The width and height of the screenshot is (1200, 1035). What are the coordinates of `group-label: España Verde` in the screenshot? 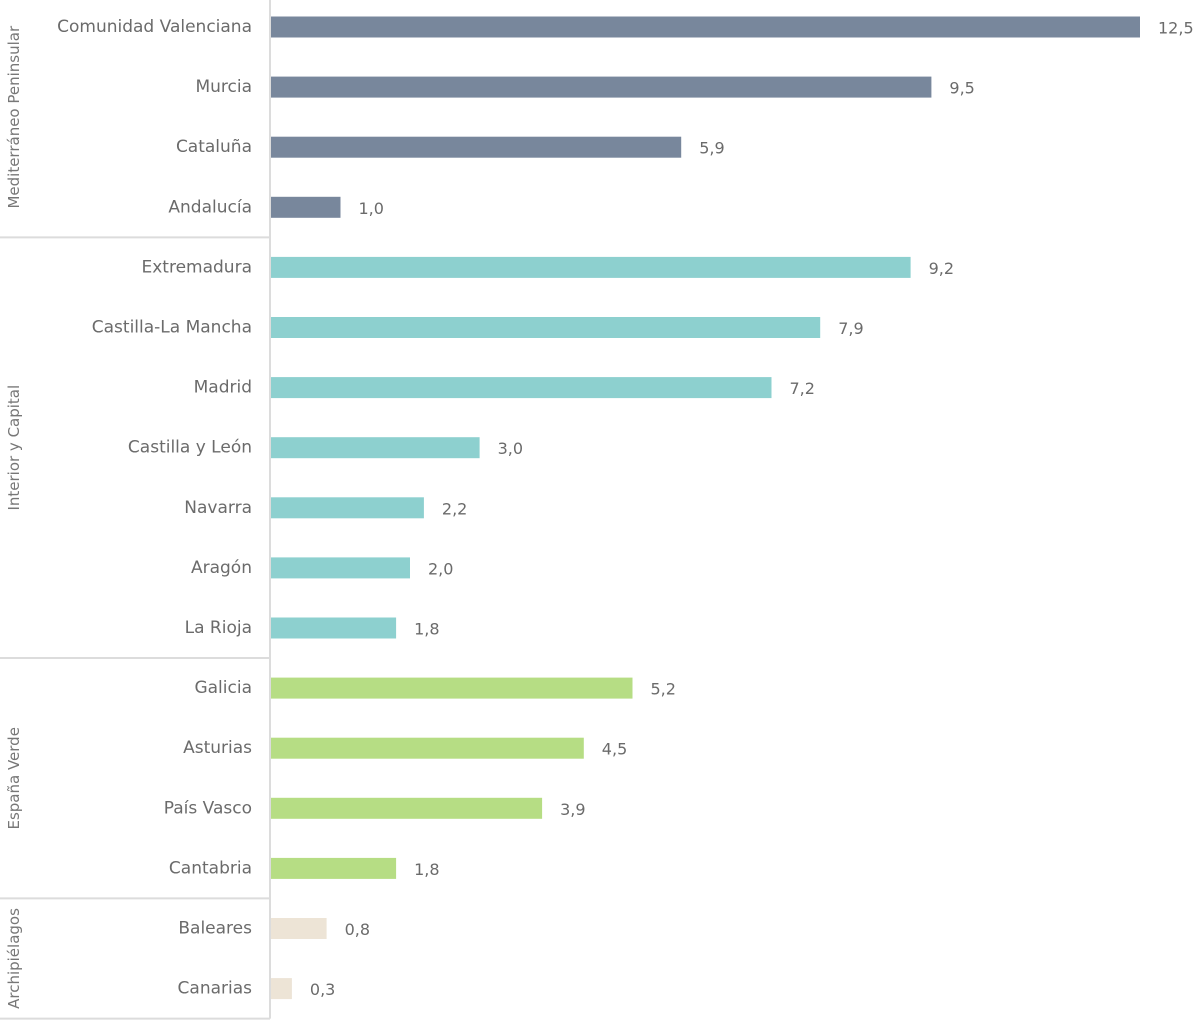 It's located at (14, 778).